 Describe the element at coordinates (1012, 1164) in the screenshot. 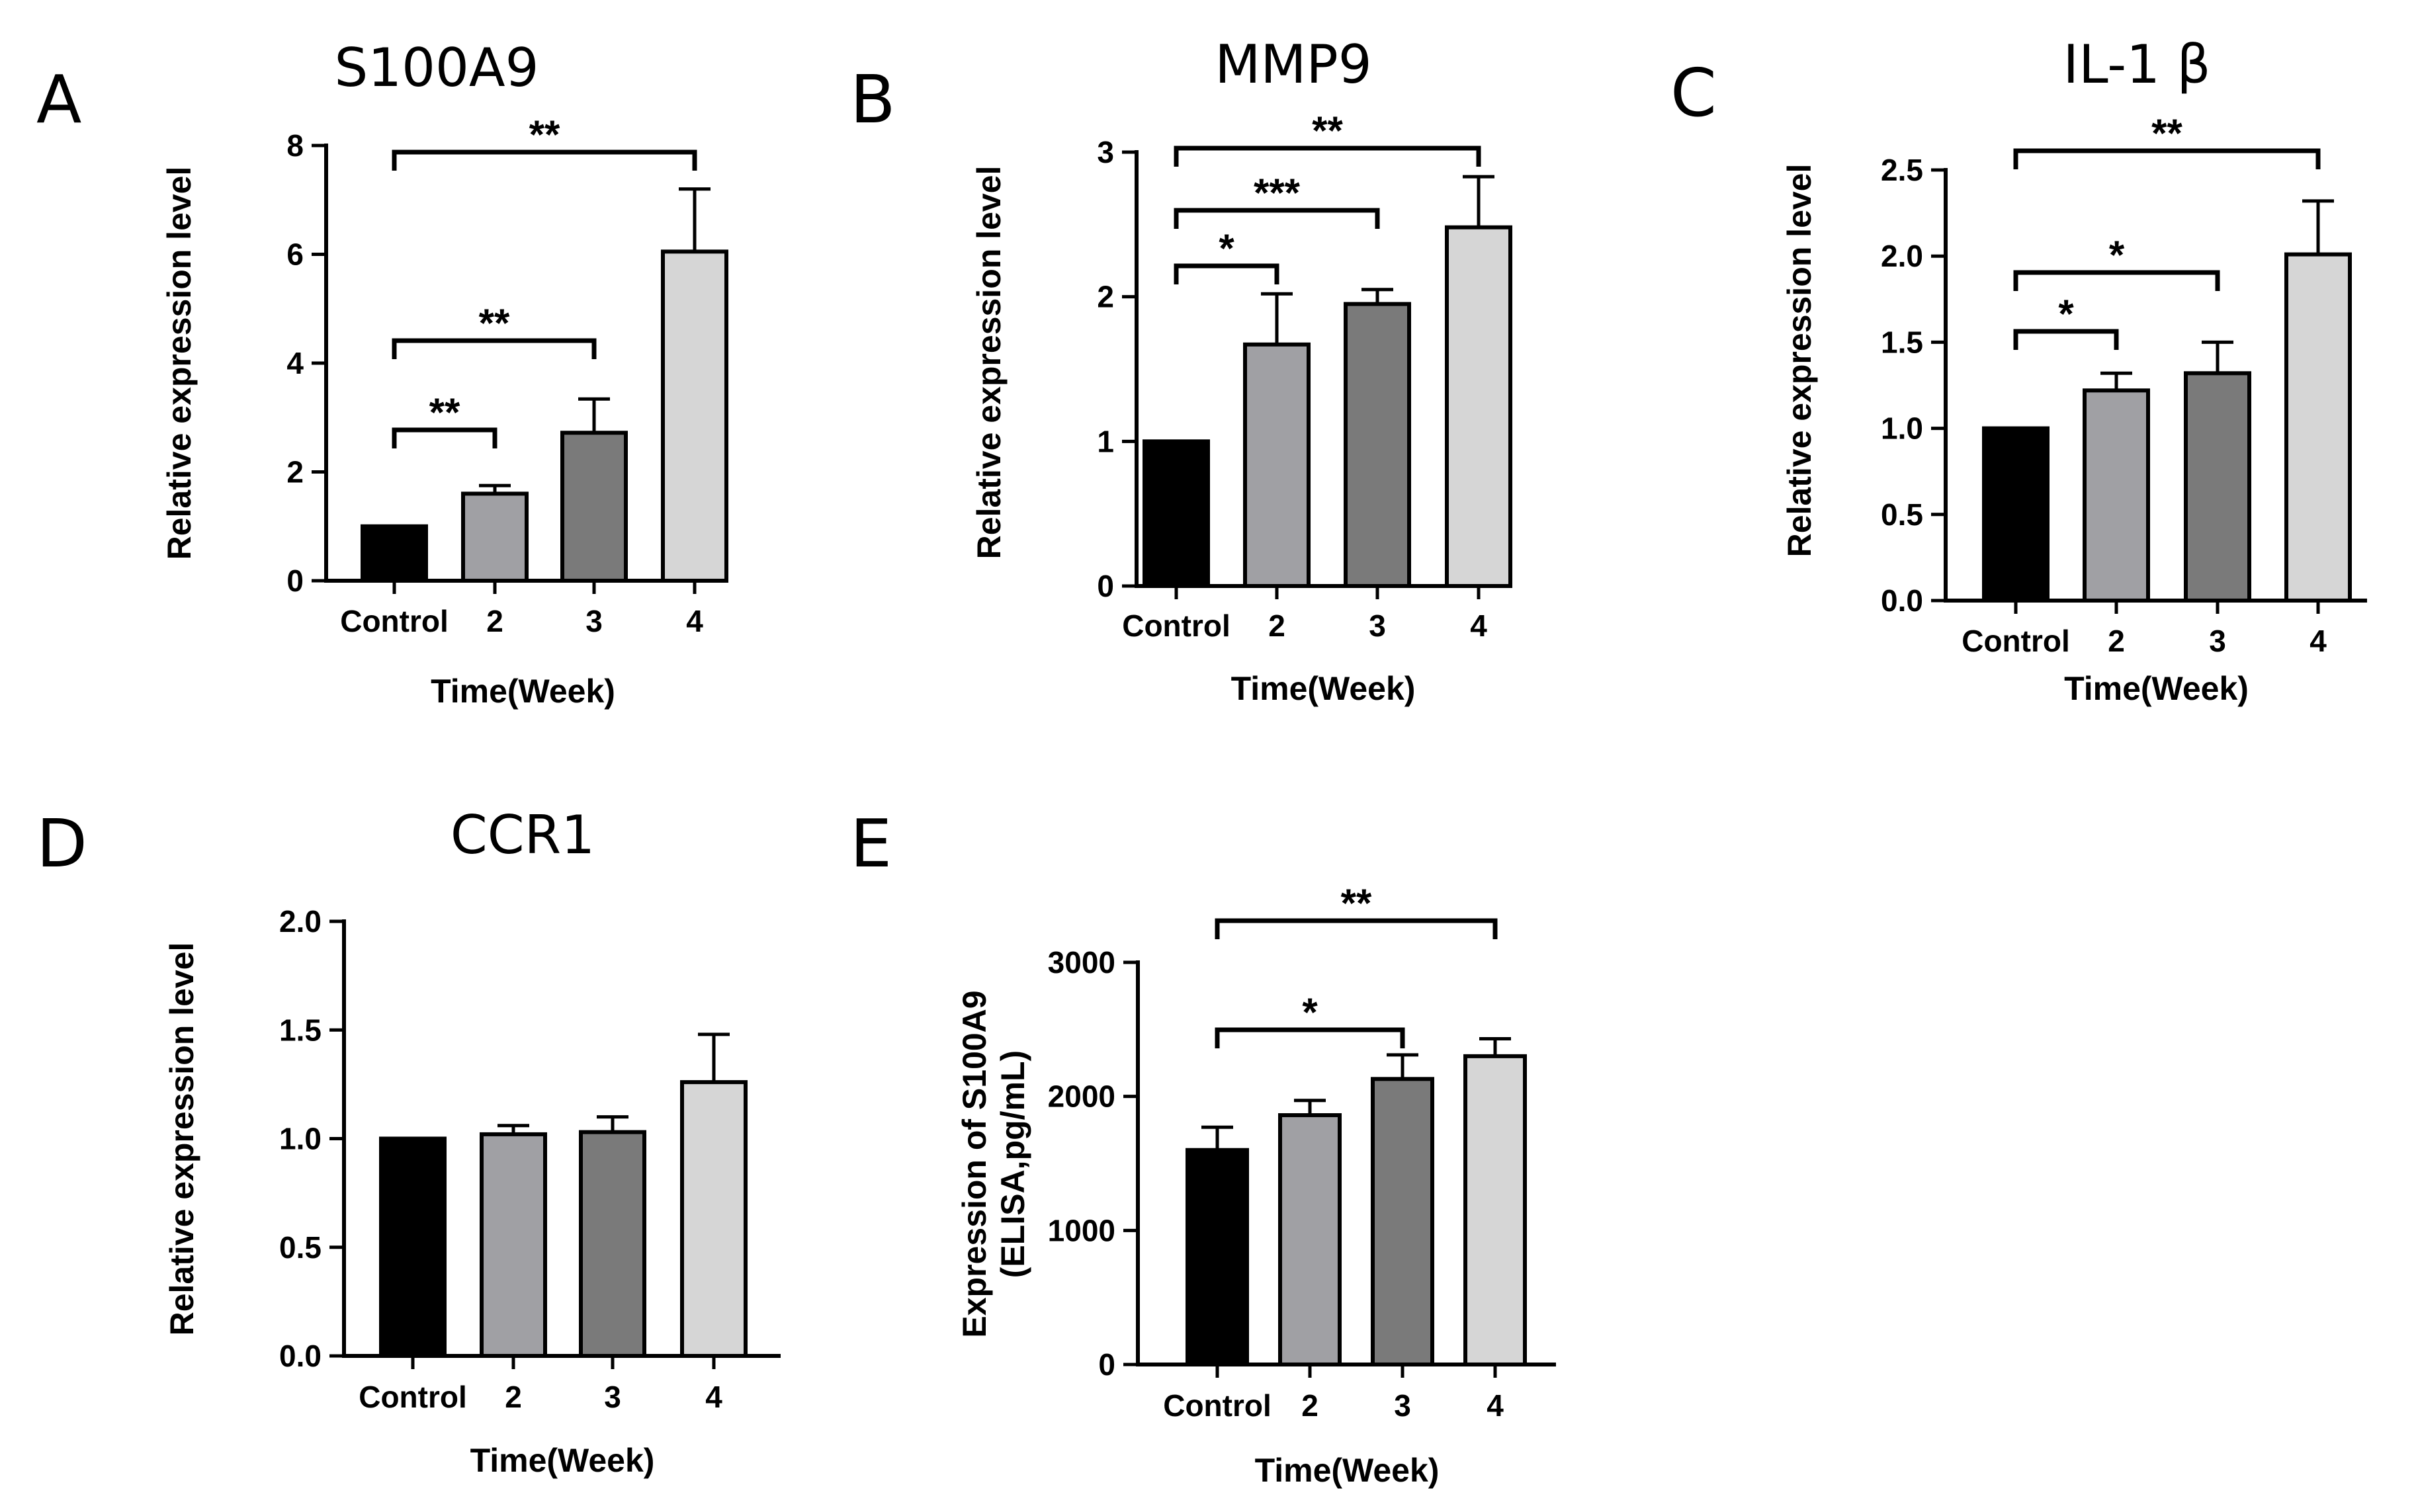

I see `y-axis-label: (ELISA,pg/mL)` at that location.